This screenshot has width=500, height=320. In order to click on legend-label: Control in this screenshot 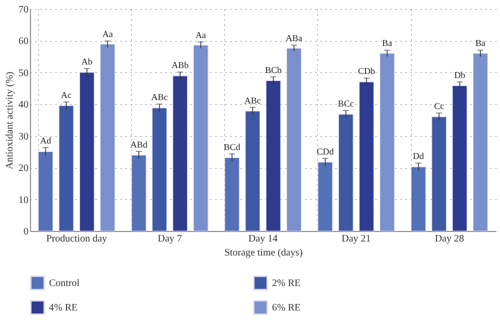, I will do `click(64, 283)`.